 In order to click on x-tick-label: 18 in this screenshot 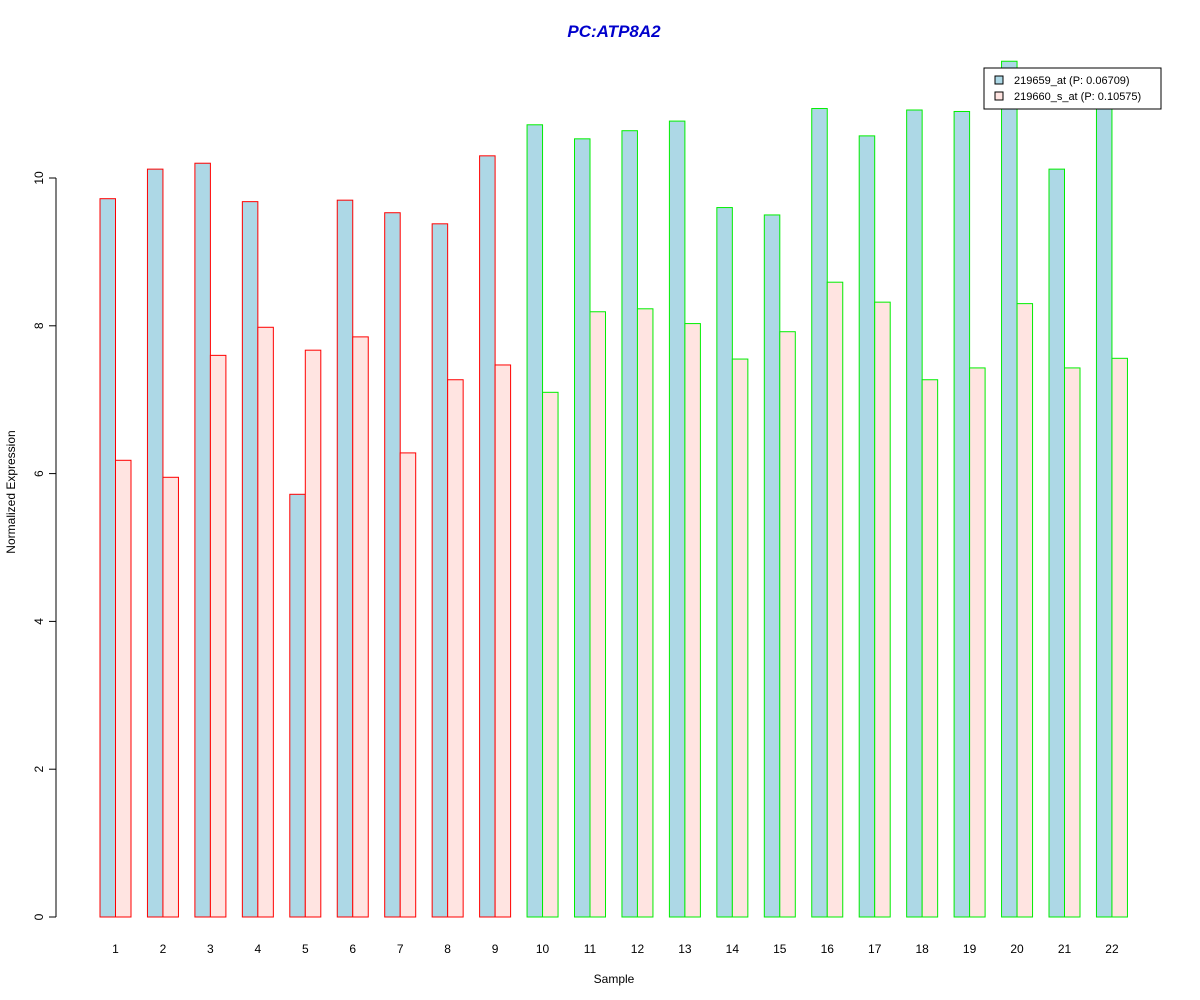, I will do `click(922, 949)`.